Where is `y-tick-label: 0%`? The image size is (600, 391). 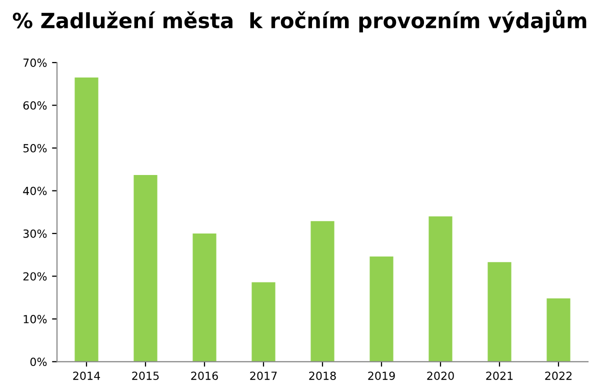
y-tick-label: 0% is located at coordinates (38, 362).